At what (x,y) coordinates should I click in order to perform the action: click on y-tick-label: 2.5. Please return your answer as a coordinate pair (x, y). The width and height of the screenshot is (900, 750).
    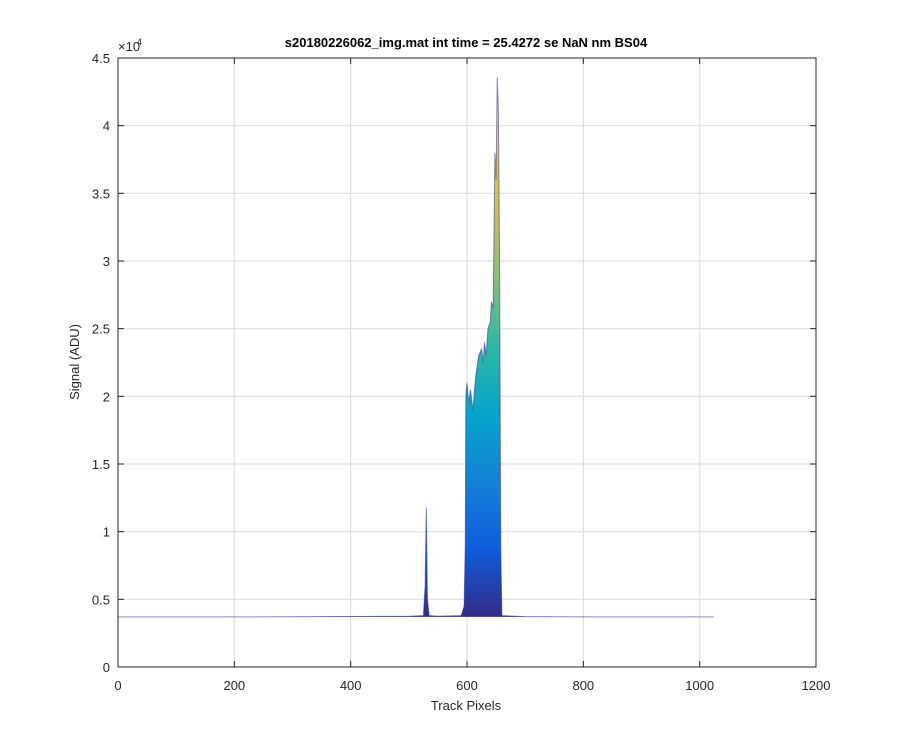
    Looking at the image, I should click on (101, 329).